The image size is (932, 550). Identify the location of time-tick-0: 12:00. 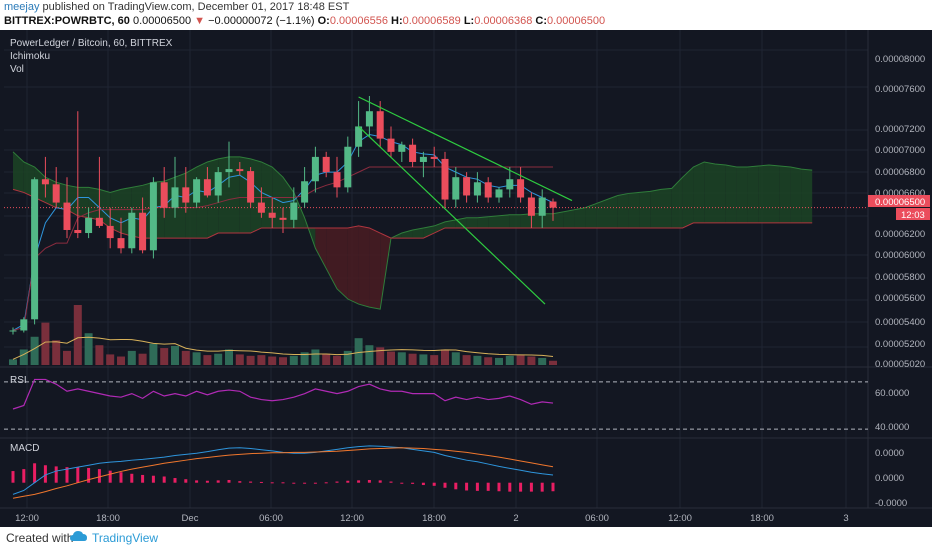
(27, 518).